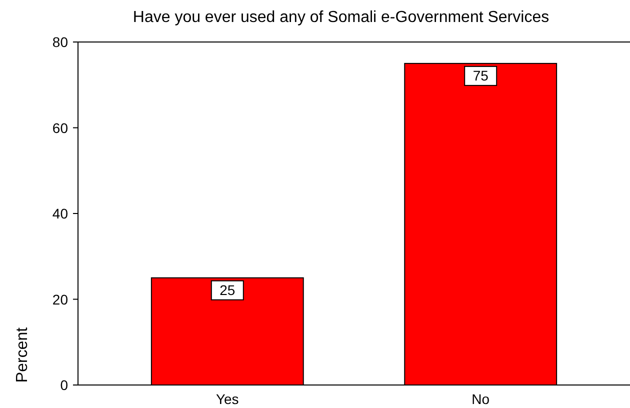  Describe the element at coordinates (60, 42) in the screenshot. I see `y-tick-label: 80` at that location.